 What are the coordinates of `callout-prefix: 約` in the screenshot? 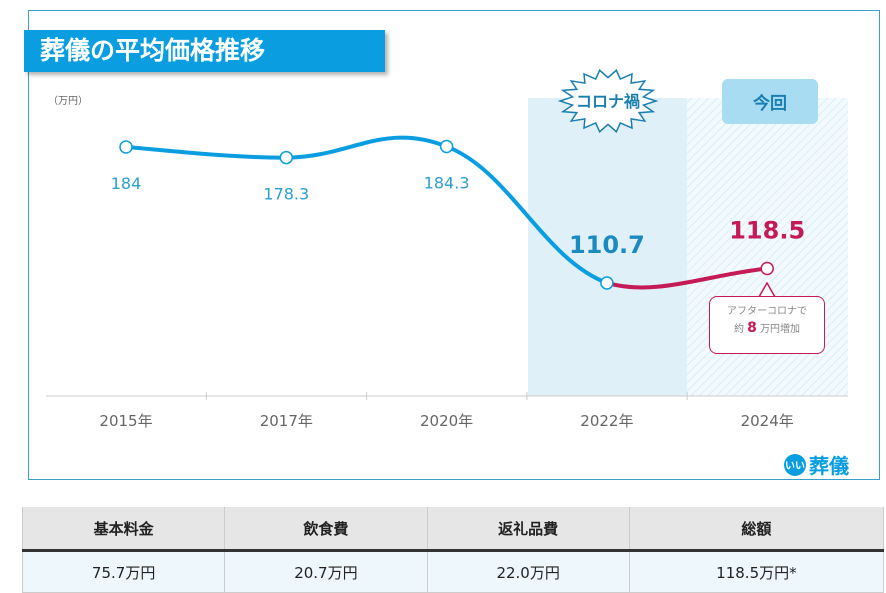 It's located at (738, 329).